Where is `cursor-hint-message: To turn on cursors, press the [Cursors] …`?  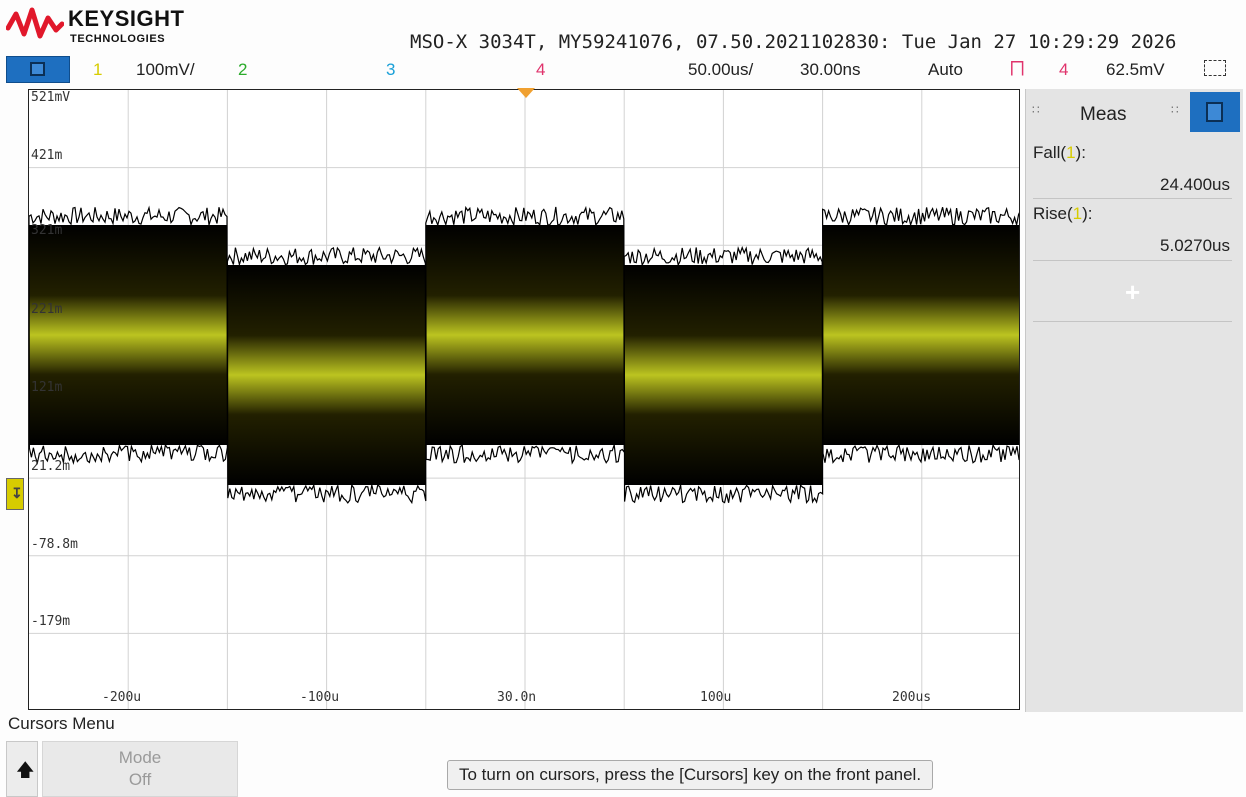 cursor-hint-message: To turn on cursors, press the [Cursors] … is located at coordinates (690, 775).